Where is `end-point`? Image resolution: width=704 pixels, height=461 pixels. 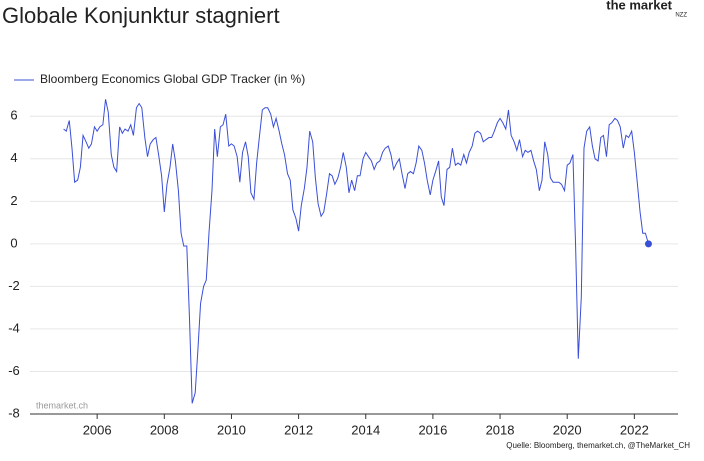 end-point is located at coordinates (648, 244).